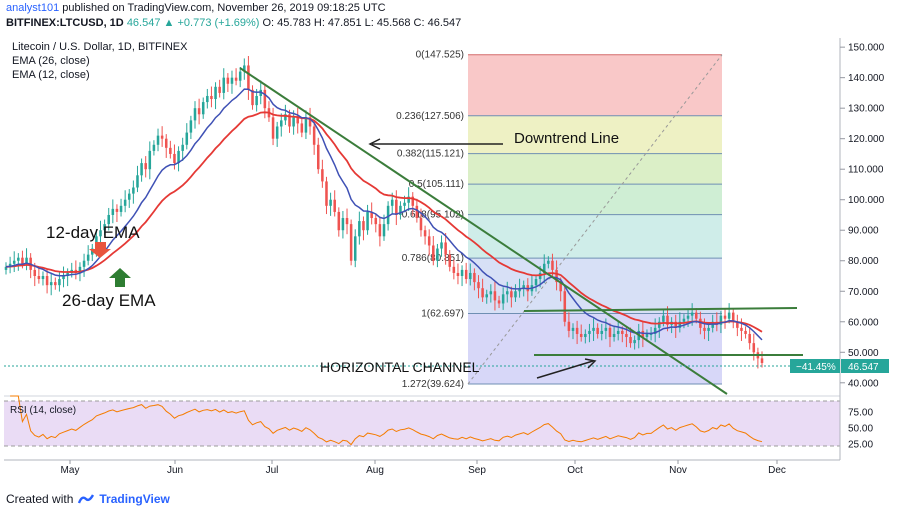 The height and width of the screenshot is (515, 900). What do you see at coordinates (109, 300) in the screenshot?
I see `ema26-annotation: 26-day EMA` at bounding box center [109, 300].